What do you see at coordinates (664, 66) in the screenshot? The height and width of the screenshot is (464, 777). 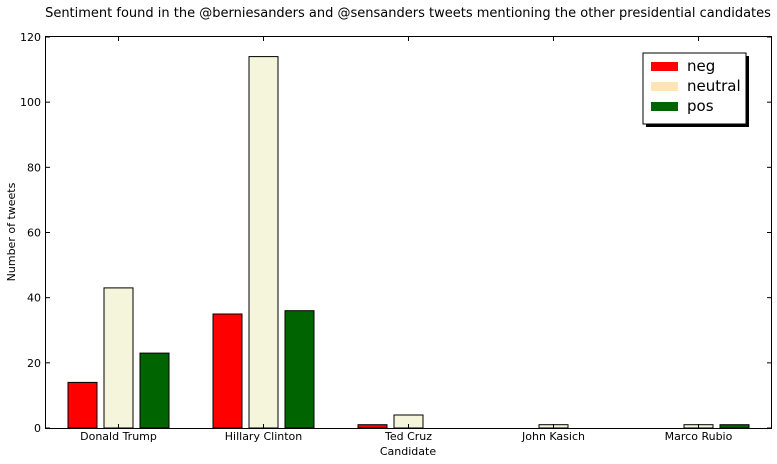 I see `legend-swatch-neg` at bounding box center [664, 66].